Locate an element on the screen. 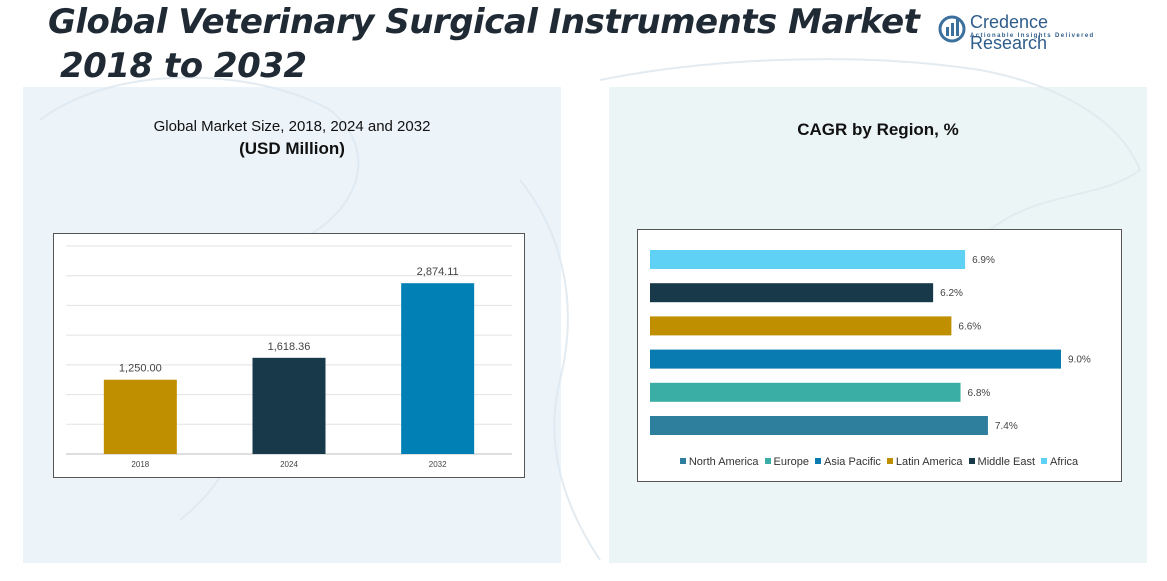  x-tick-2018: 2018 is located at coordinates (140, 464).